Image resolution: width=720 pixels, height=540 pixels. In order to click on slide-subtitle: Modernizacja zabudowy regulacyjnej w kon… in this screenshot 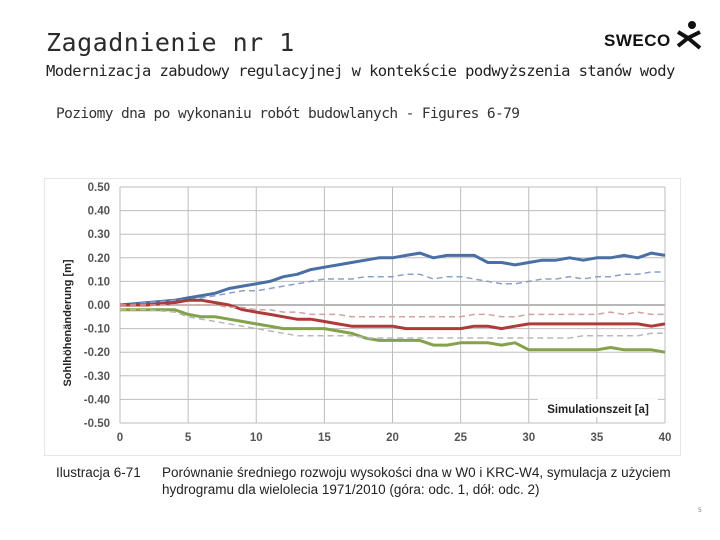, I will do `click(360, 71)`.